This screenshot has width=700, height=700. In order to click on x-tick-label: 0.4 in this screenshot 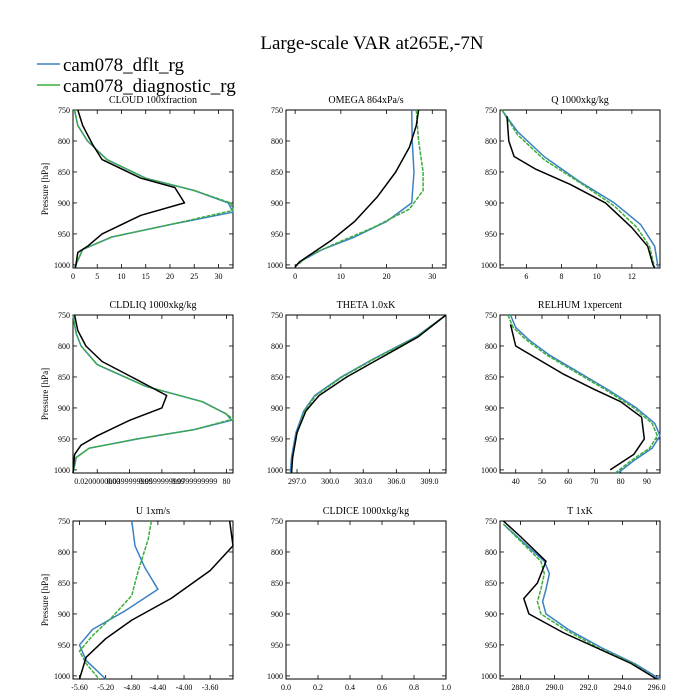, I will do `click(350, 687)`.